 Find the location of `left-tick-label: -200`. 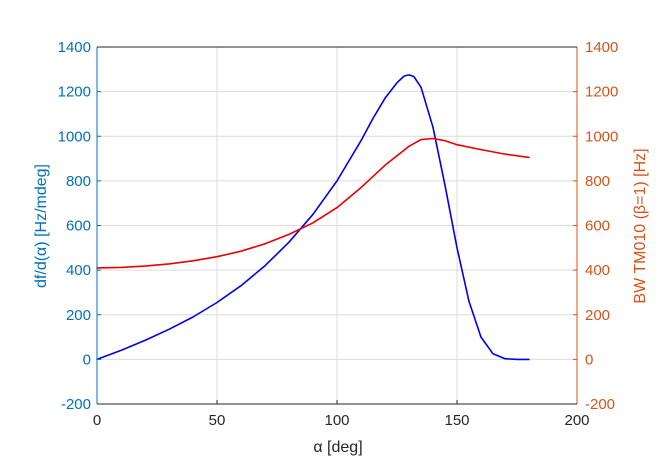

left-tick-label: -200 is located at coordinates (76, 404).